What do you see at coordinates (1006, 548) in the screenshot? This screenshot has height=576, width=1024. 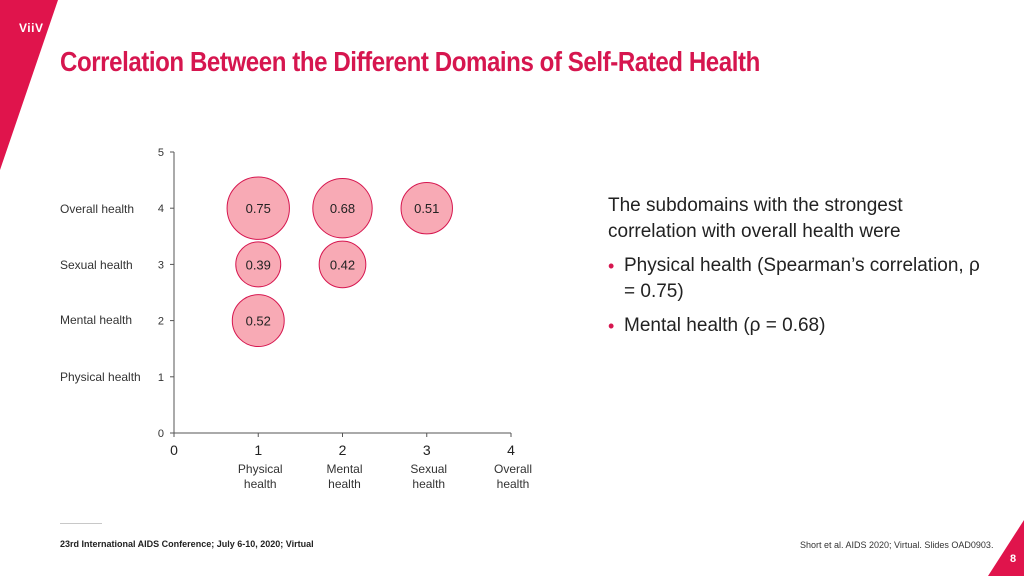 I see `bottom-right-red-wedge` at bounding box center [1006, 548].